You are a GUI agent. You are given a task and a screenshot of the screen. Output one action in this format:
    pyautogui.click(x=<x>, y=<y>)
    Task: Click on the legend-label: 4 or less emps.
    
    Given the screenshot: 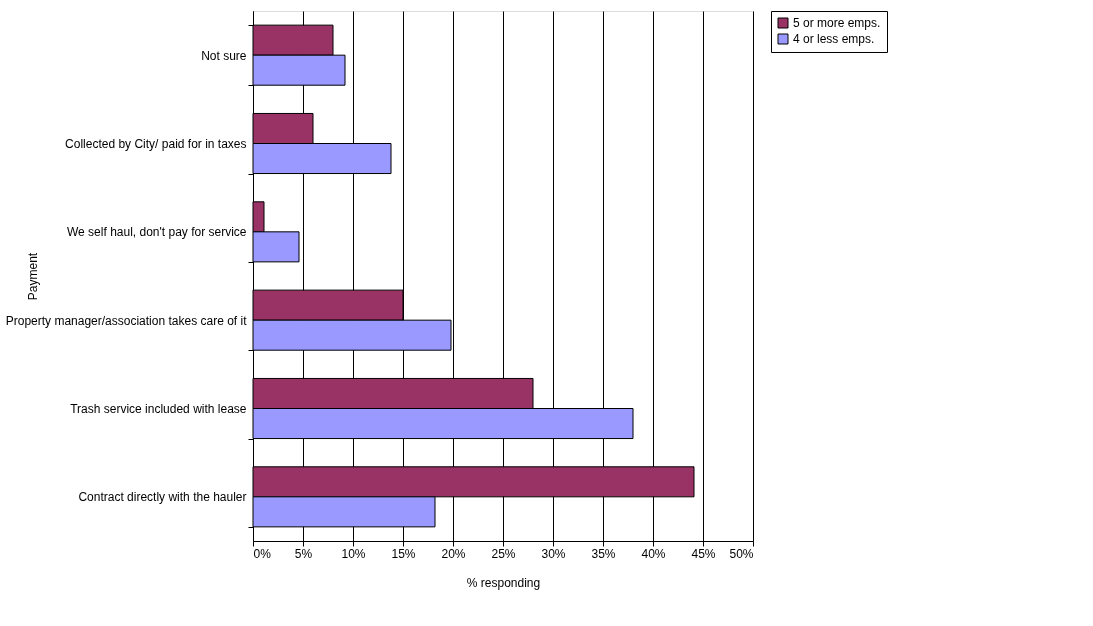 What is the action you would take?
    pyautogui.click(x=834, y=39)
    